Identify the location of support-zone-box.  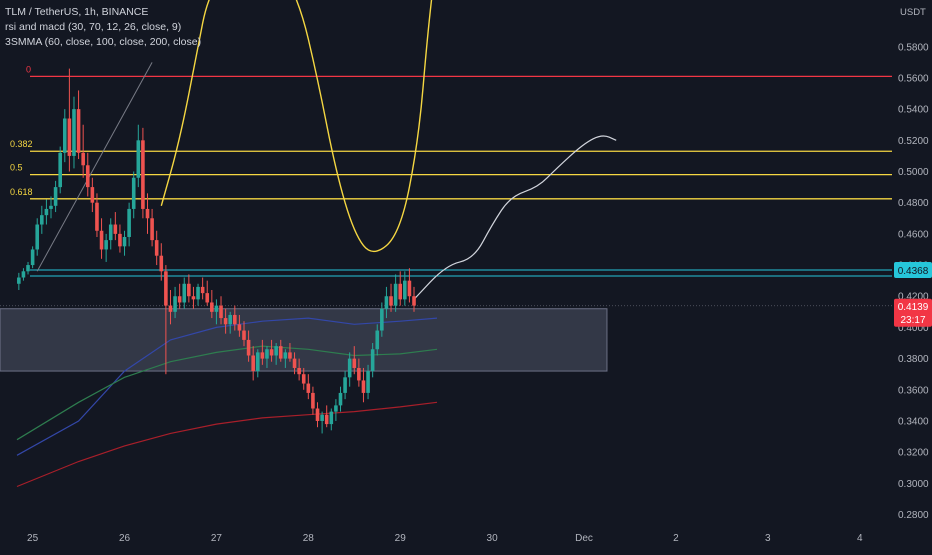
(304, 340).